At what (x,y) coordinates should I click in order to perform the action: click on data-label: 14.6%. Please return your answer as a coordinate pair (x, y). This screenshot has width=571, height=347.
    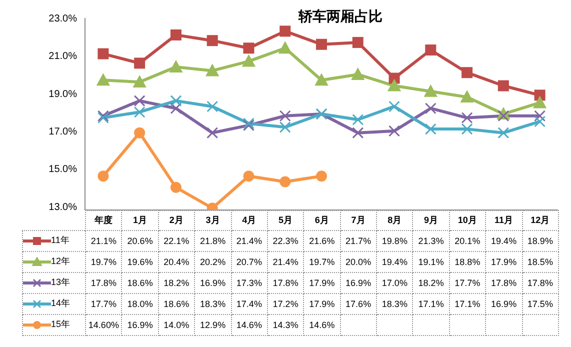
    Looking at the image, I should click on (322, 325).